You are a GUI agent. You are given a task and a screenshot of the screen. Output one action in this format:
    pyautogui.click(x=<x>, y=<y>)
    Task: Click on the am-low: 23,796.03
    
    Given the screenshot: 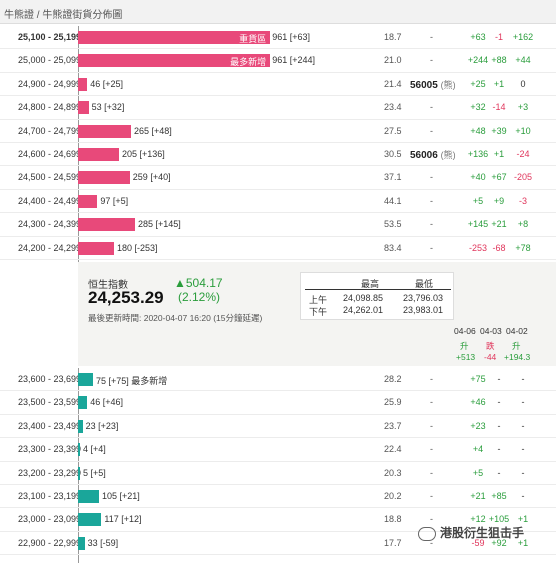 What is the action you would take?
    pyautogui.click(x=423, y=298)
    